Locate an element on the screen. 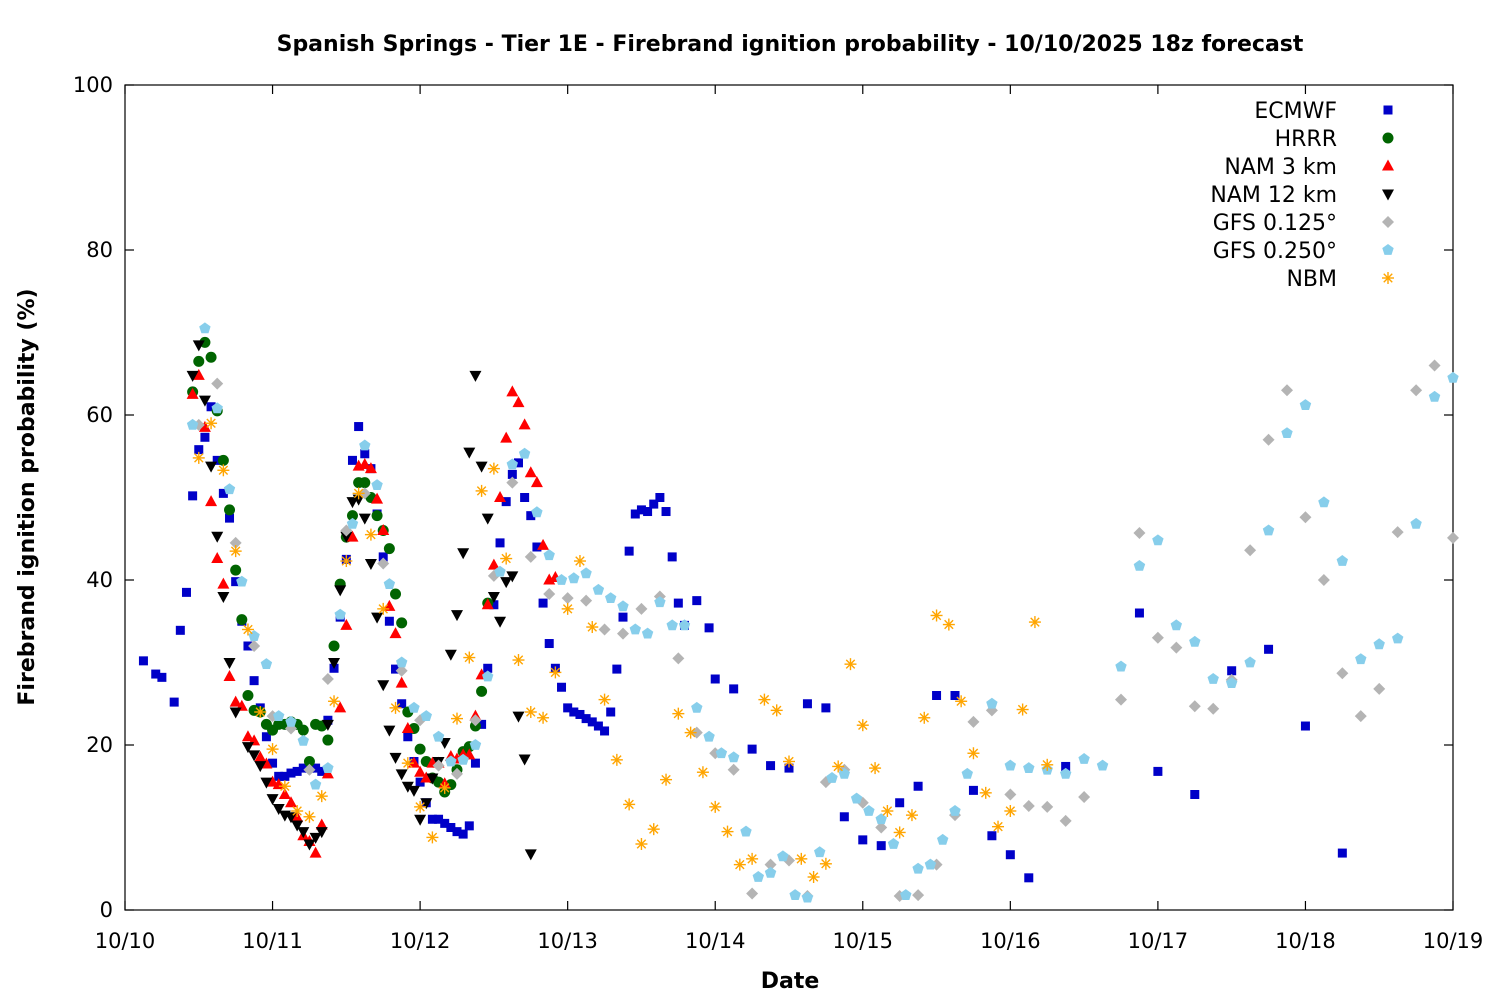 The image size is (1500, 1000). legend-label: HRRR is located at coordinates (1306, 139).